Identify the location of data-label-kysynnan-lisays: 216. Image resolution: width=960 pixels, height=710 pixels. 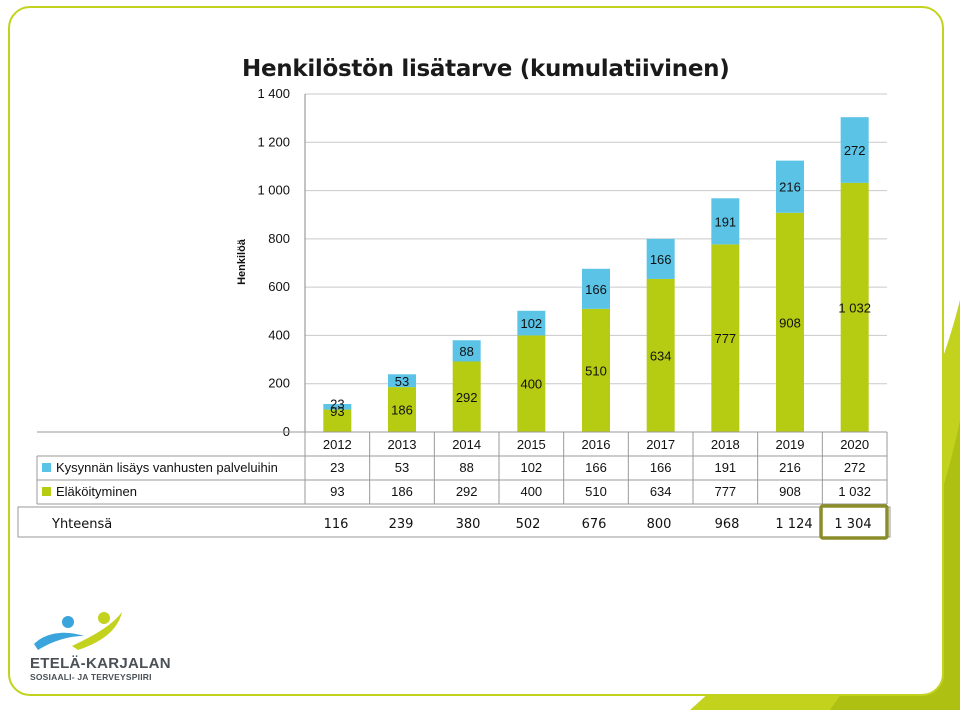
(790, 187).